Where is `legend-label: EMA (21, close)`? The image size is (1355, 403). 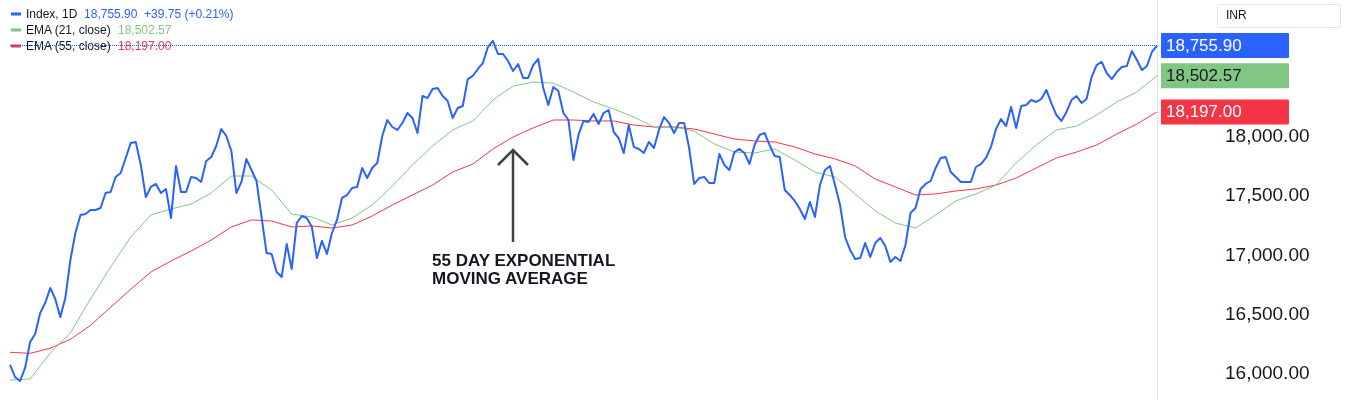
legend-label: EMA (21, close) is located at coordinates (68, 30).